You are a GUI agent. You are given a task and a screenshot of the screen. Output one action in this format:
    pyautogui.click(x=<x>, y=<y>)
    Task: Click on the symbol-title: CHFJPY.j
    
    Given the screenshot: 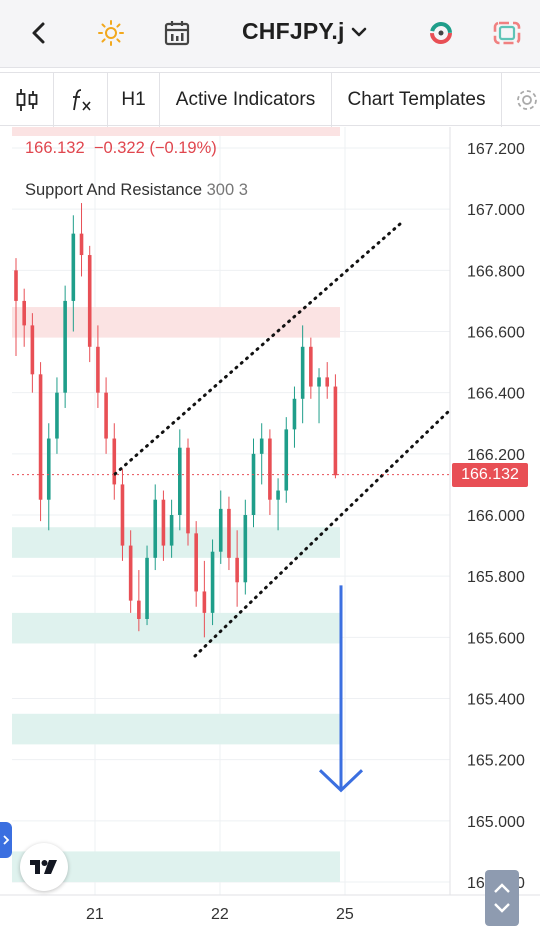 What is the action you would take?
    pyautogui.click(x=293, y=31)
    